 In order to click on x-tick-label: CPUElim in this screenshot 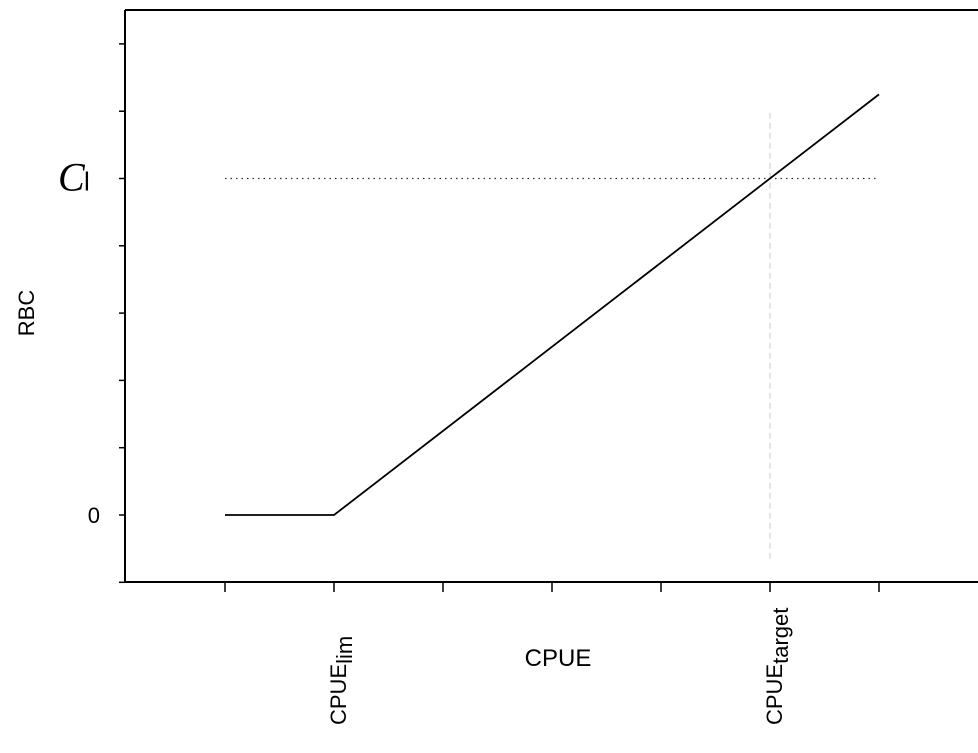, I will do `click(341, 680)`.